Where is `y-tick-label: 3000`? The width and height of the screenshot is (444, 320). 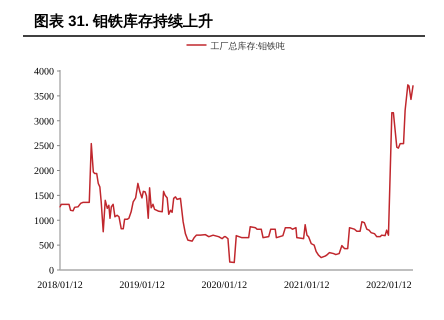 y-tick-label: 3000 is located at coordinates (44, 122).